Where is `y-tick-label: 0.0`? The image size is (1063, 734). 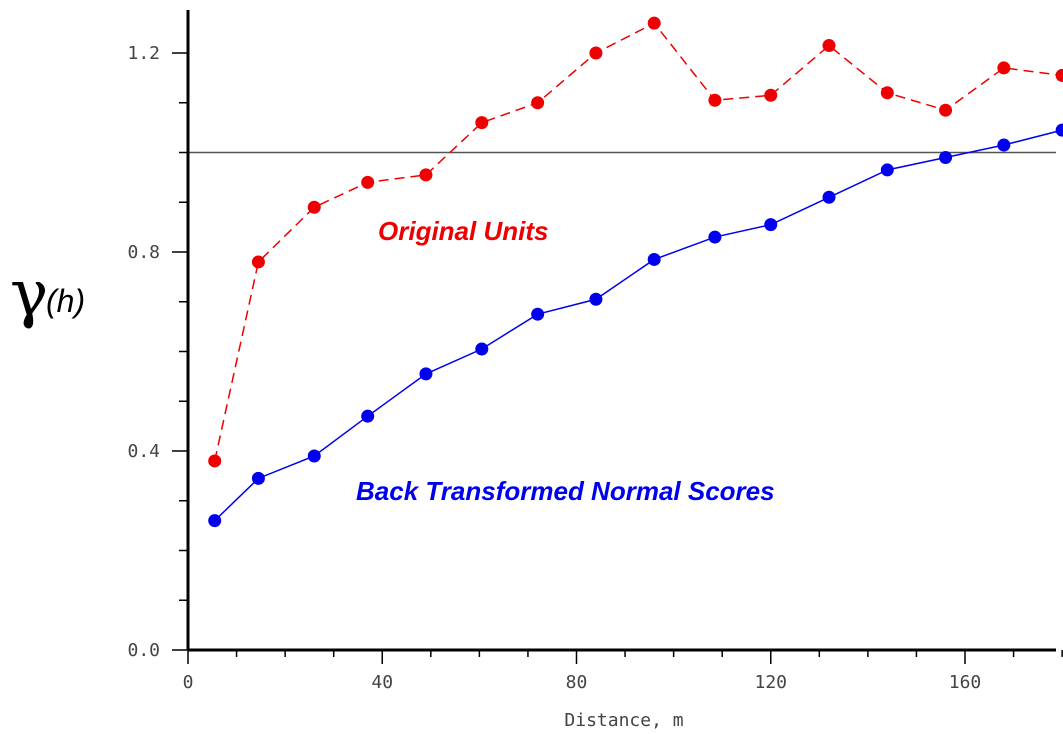 y-tick-label: 0.0 is located at coordinates (143, 650).